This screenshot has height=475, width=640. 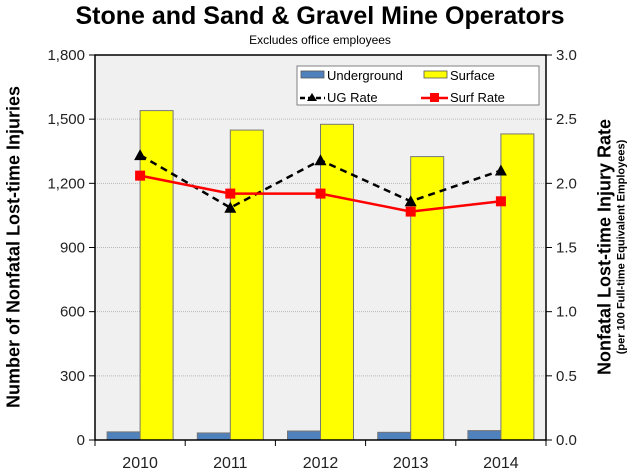 I want to click on legend-swatch-underground, so click(x=312, y=74).